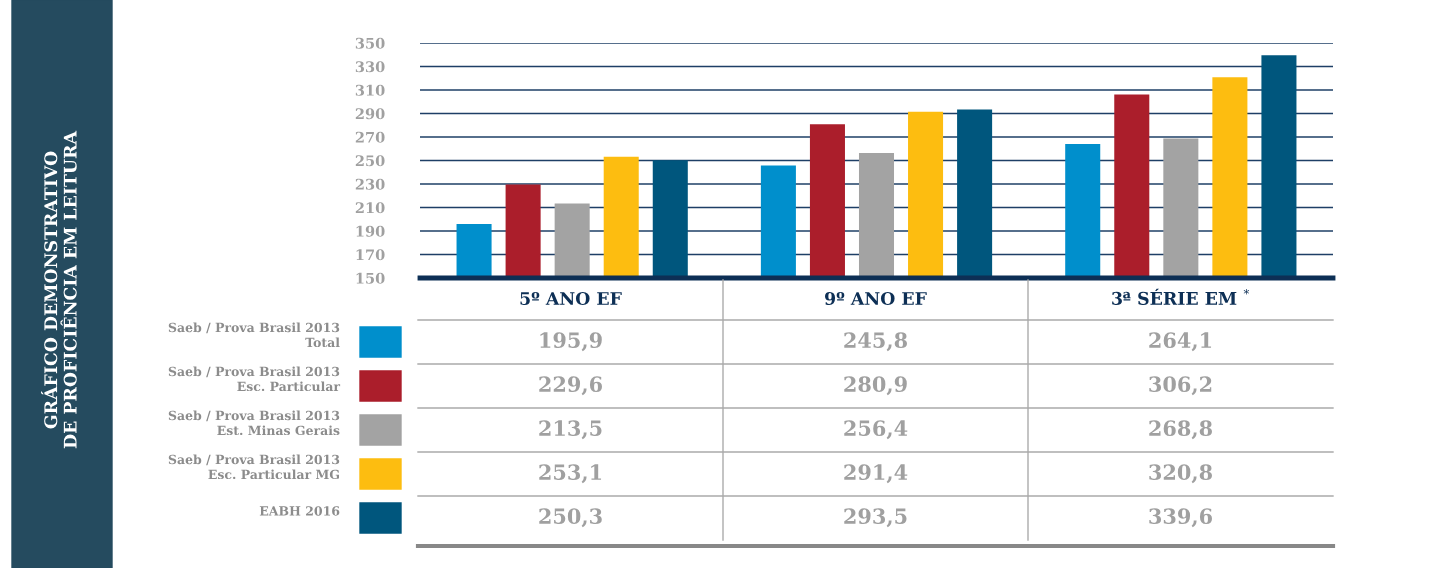 Image resolution: width=1436 pixels, height=568 pixels. I want to click on y-tick-label: 210, so click(370, 208).